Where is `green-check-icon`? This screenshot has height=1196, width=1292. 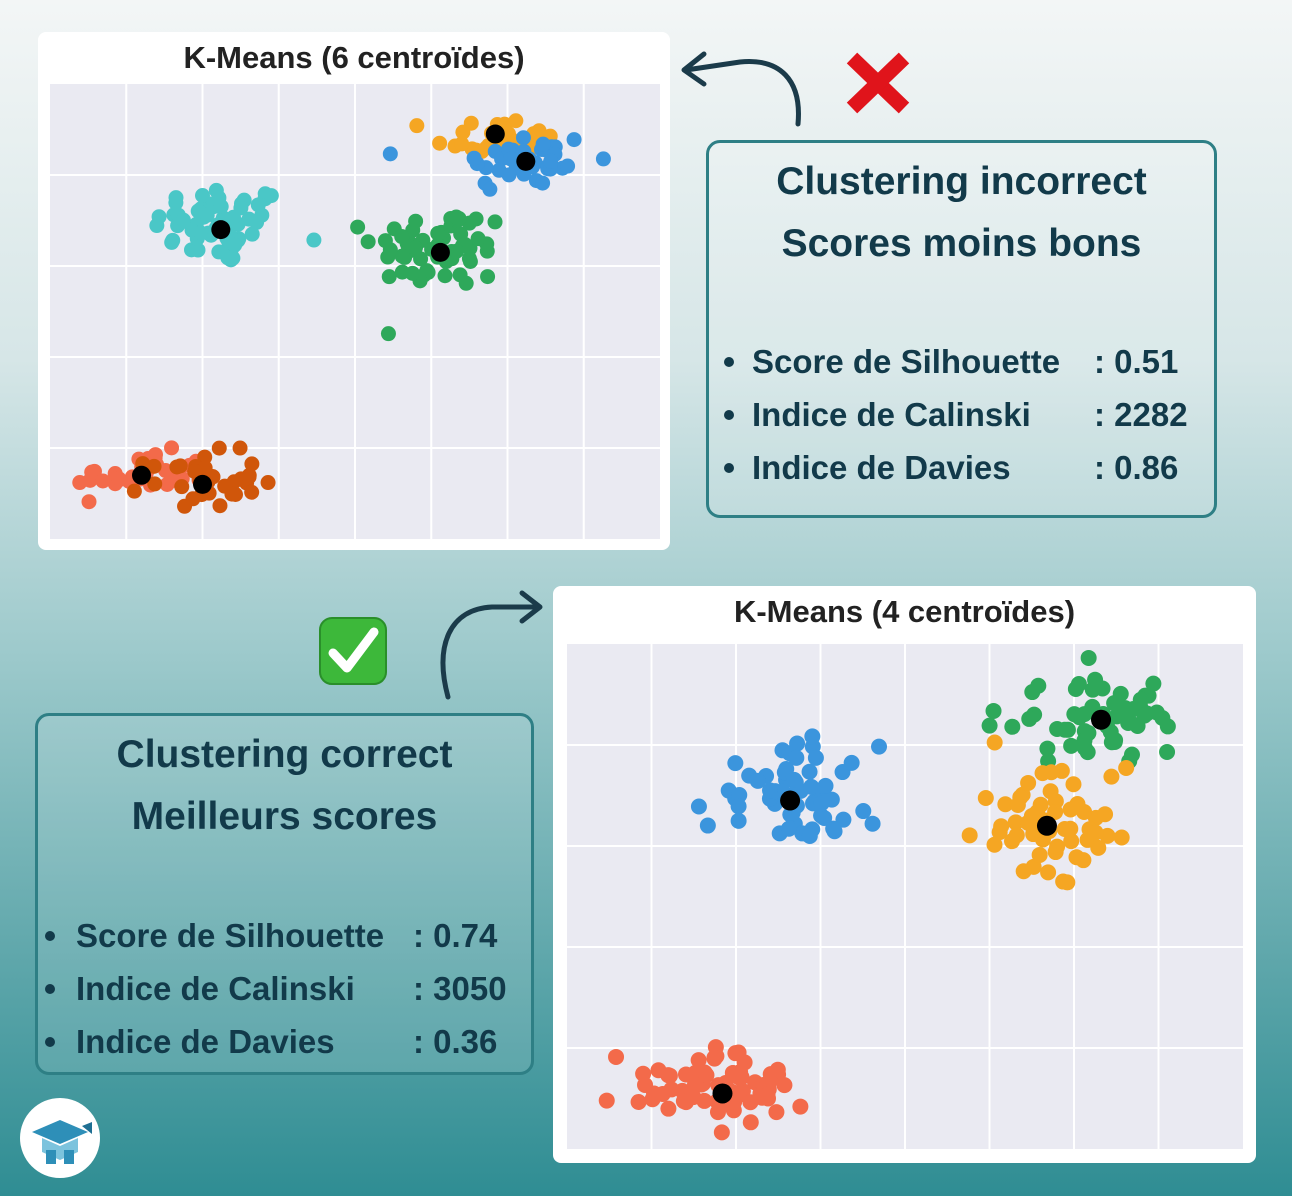
green-check-icon is located at coordinates (353, 651).